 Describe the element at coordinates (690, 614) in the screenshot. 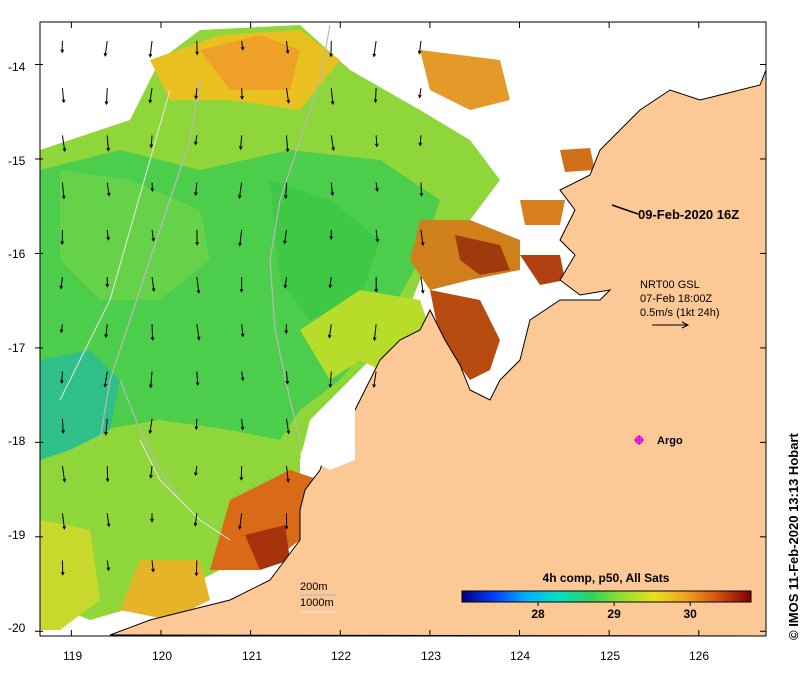

I see `colorbar-tick-label: 30` at that location.